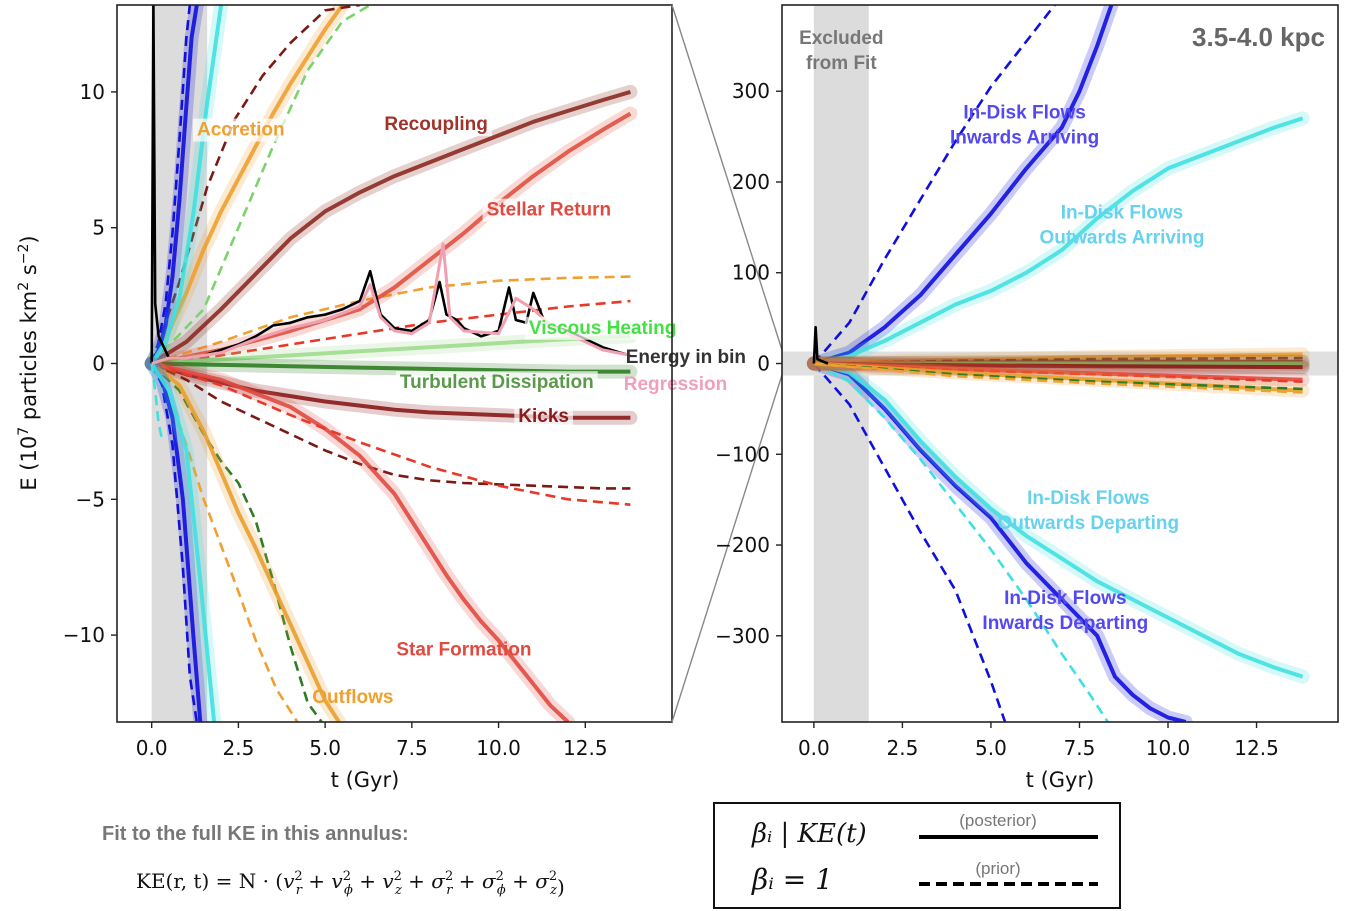 The width and height of the screenshot is (1348, 911). I want to click on left-label-regression: Regression, so click(675, 384).